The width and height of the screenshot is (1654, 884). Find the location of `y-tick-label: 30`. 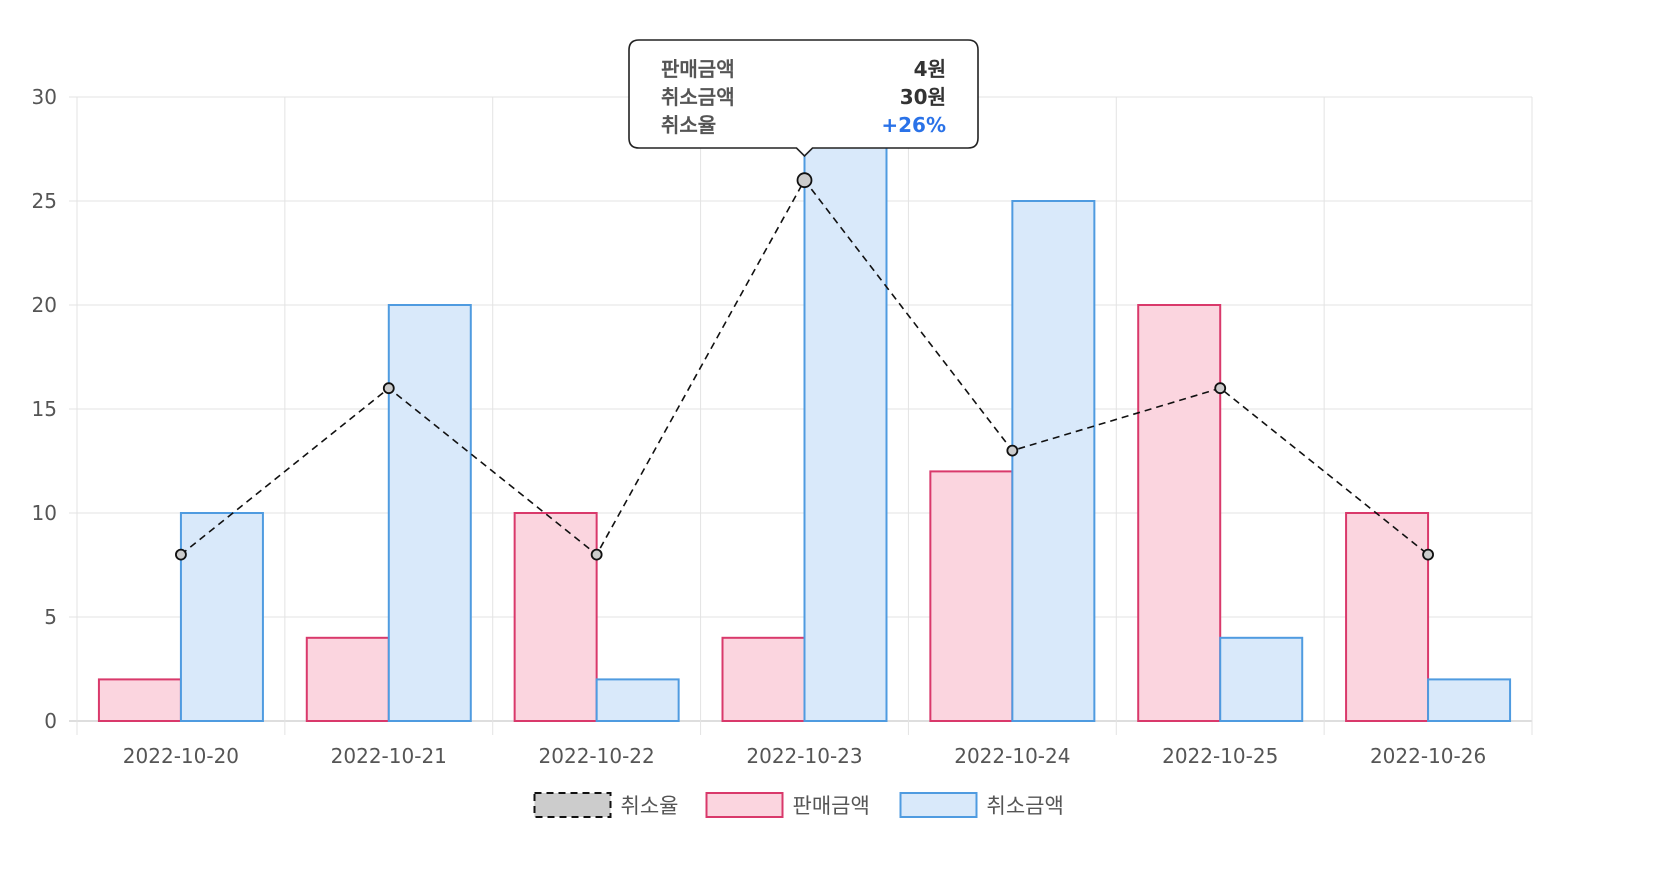

y-tick-label: 30 is located at coordinates (44, 97).